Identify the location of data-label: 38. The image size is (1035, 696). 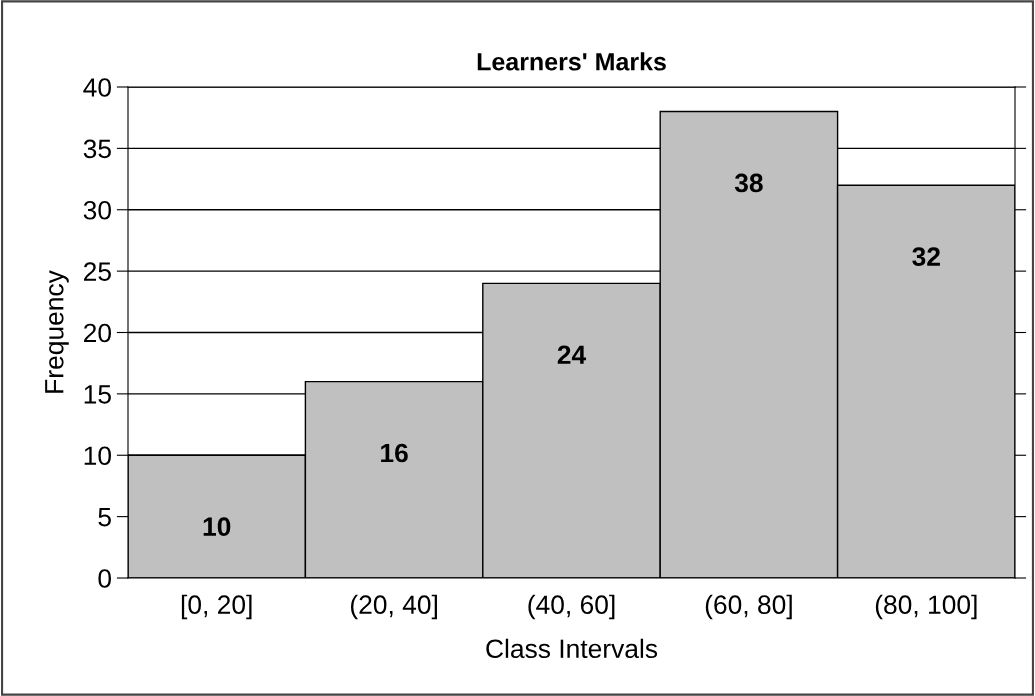
(748, 183).